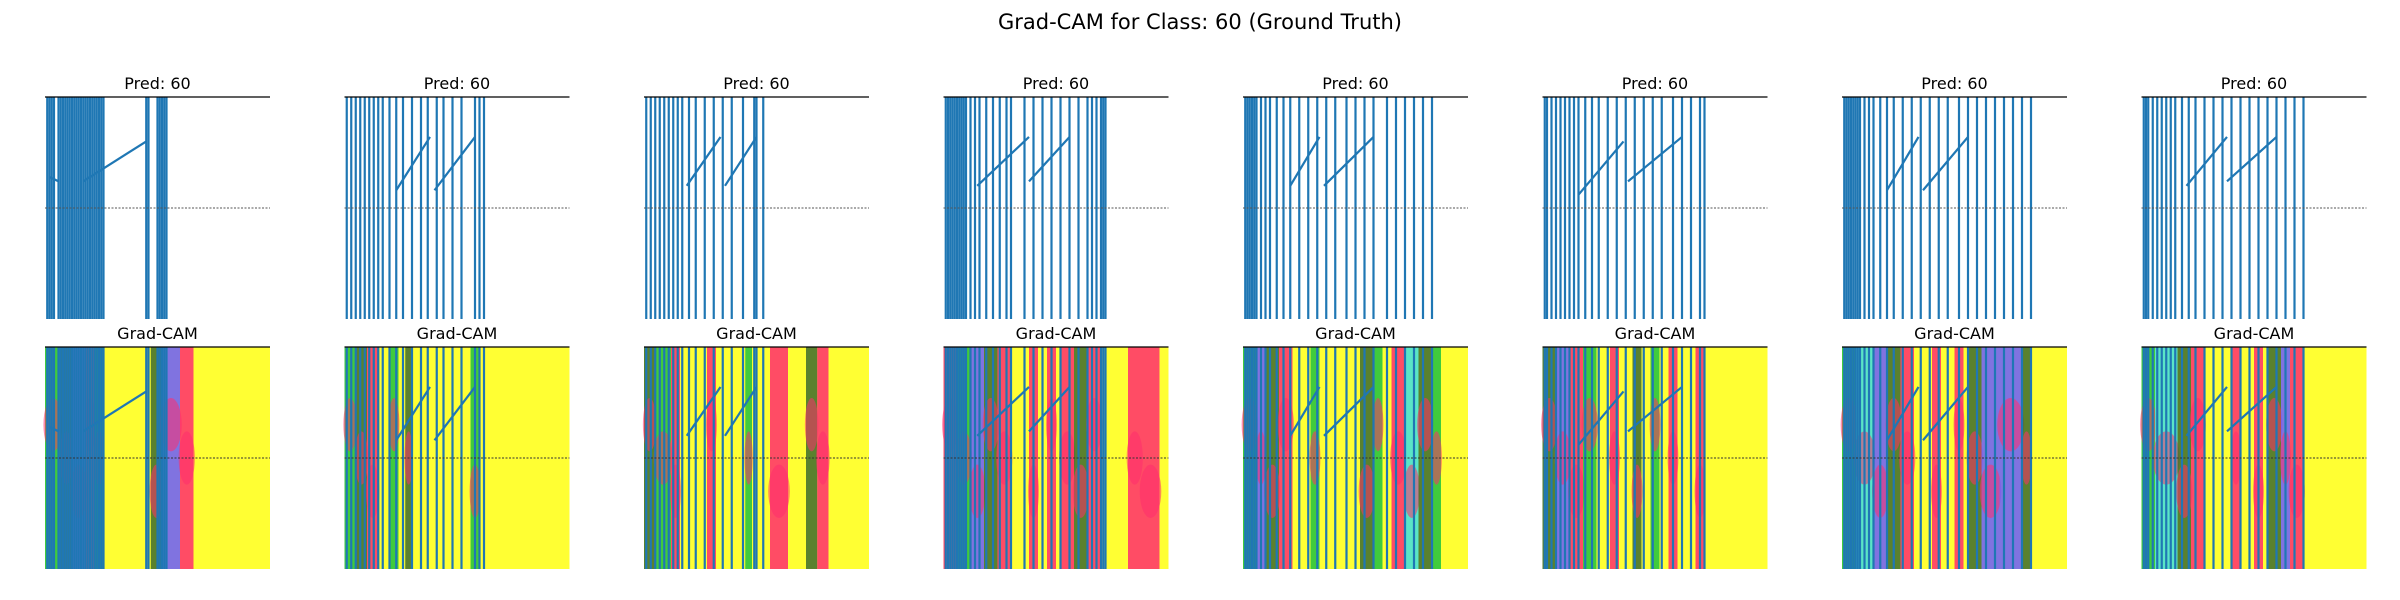 This screenshot has width=2400, height=600. Describe the element at coordinates (157, 83) in the screenshot. I see `pred-panel-title-0: Pred: 60` at that location.